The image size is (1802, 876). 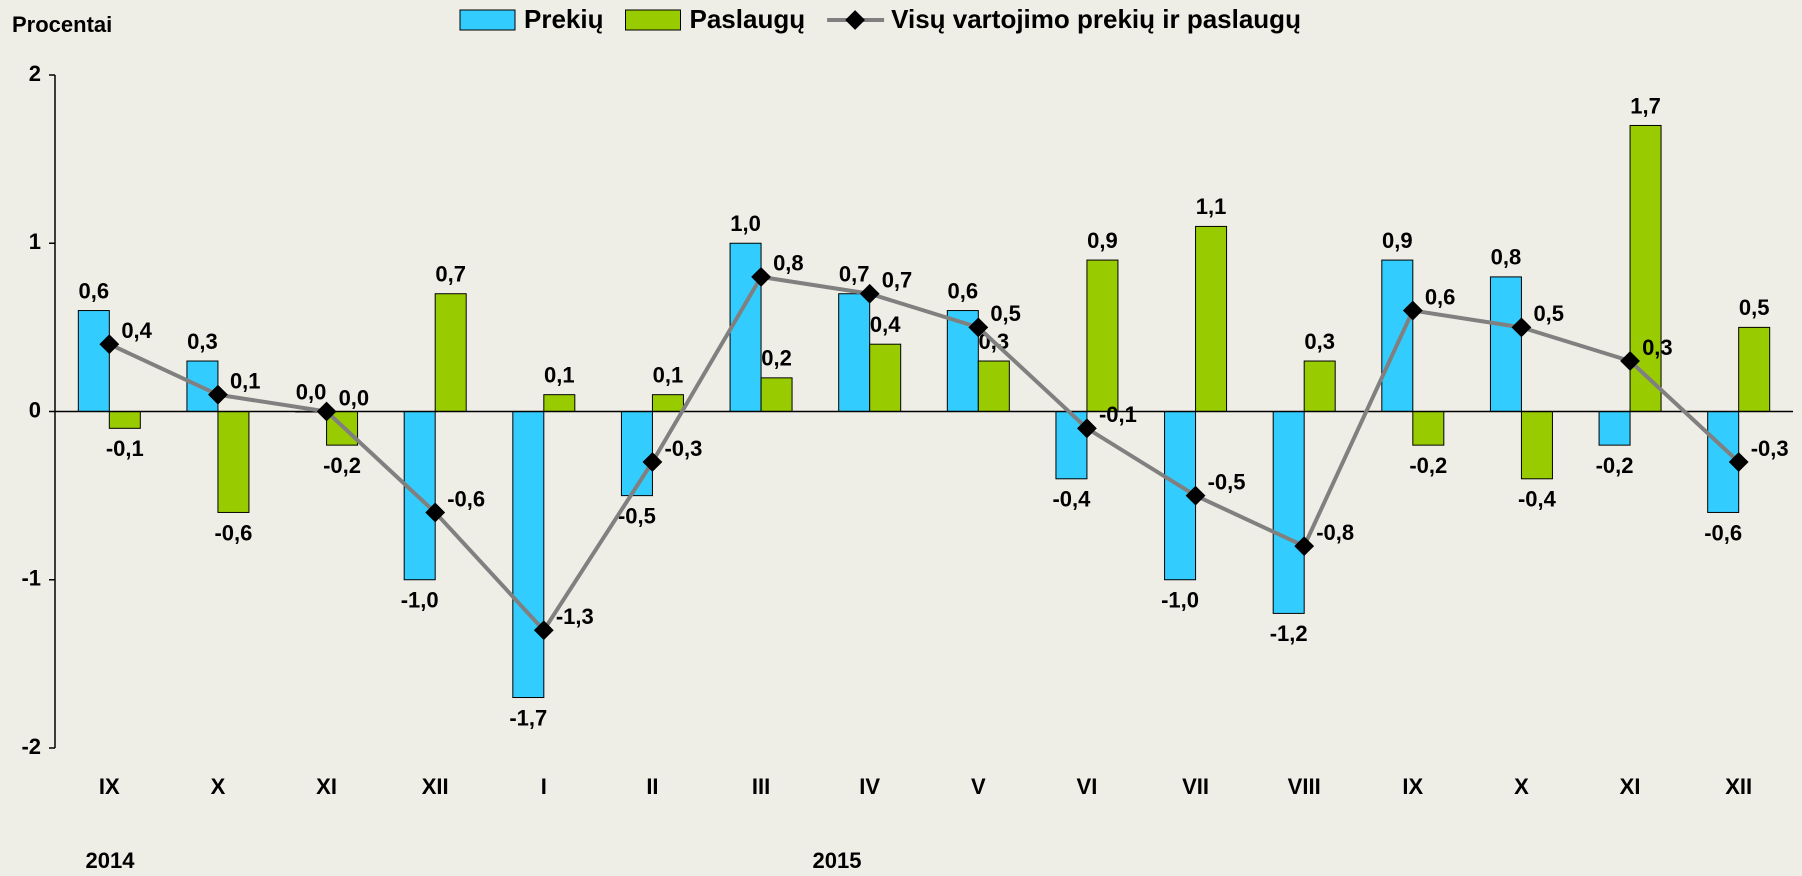 I want to click on x-tick-label: I, so click(x=544, y=786).